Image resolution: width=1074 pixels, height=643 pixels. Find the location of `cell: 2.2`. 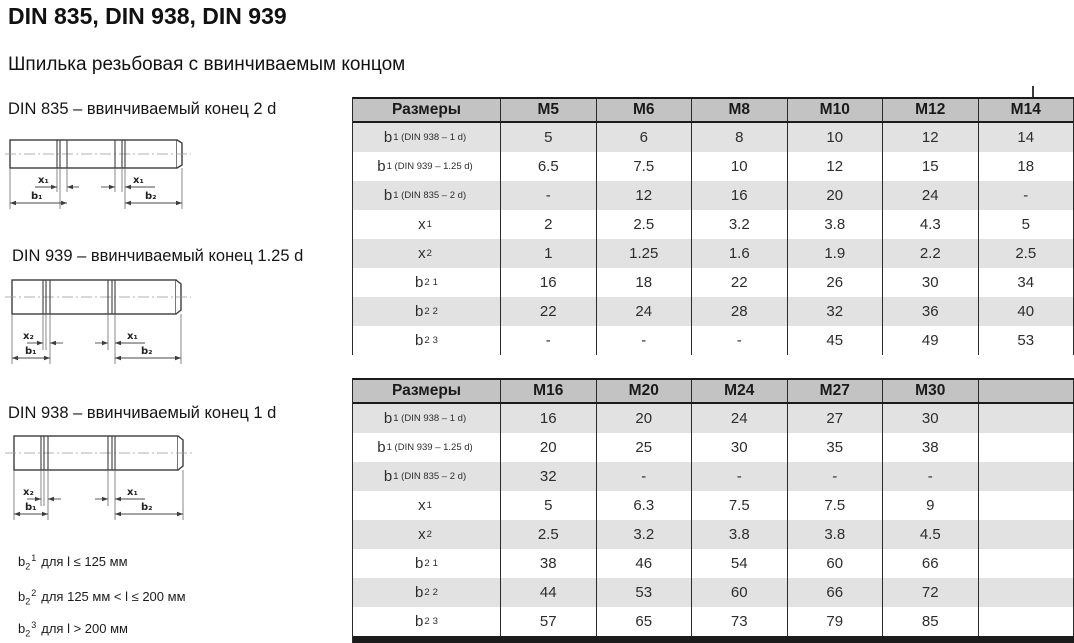

cell: 2.2 is located at coordinates (931, 253).